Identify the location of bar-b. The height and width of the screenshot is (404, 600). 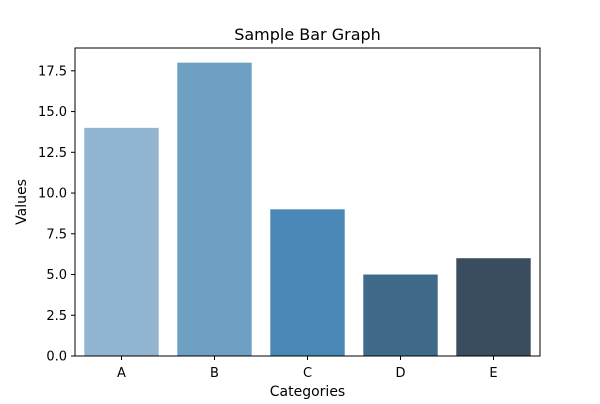
(214, 209).